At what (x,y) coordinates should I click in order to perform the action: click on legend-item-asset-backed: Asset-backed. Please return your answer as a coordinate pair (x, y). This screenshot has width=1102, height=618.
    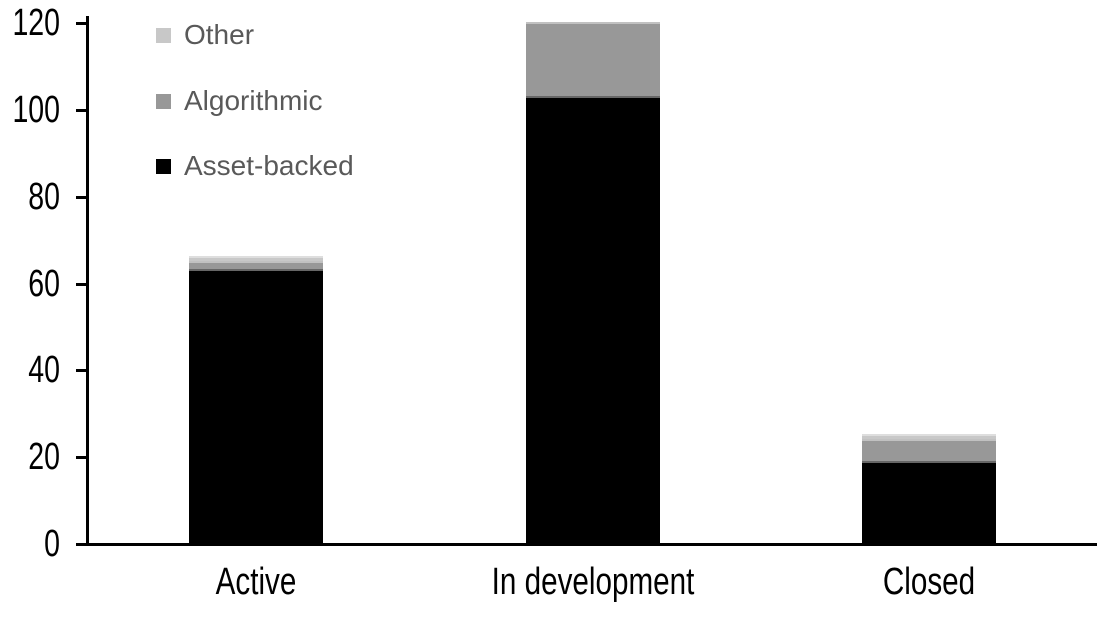
    Looking at the image, I should click on (255, 166).